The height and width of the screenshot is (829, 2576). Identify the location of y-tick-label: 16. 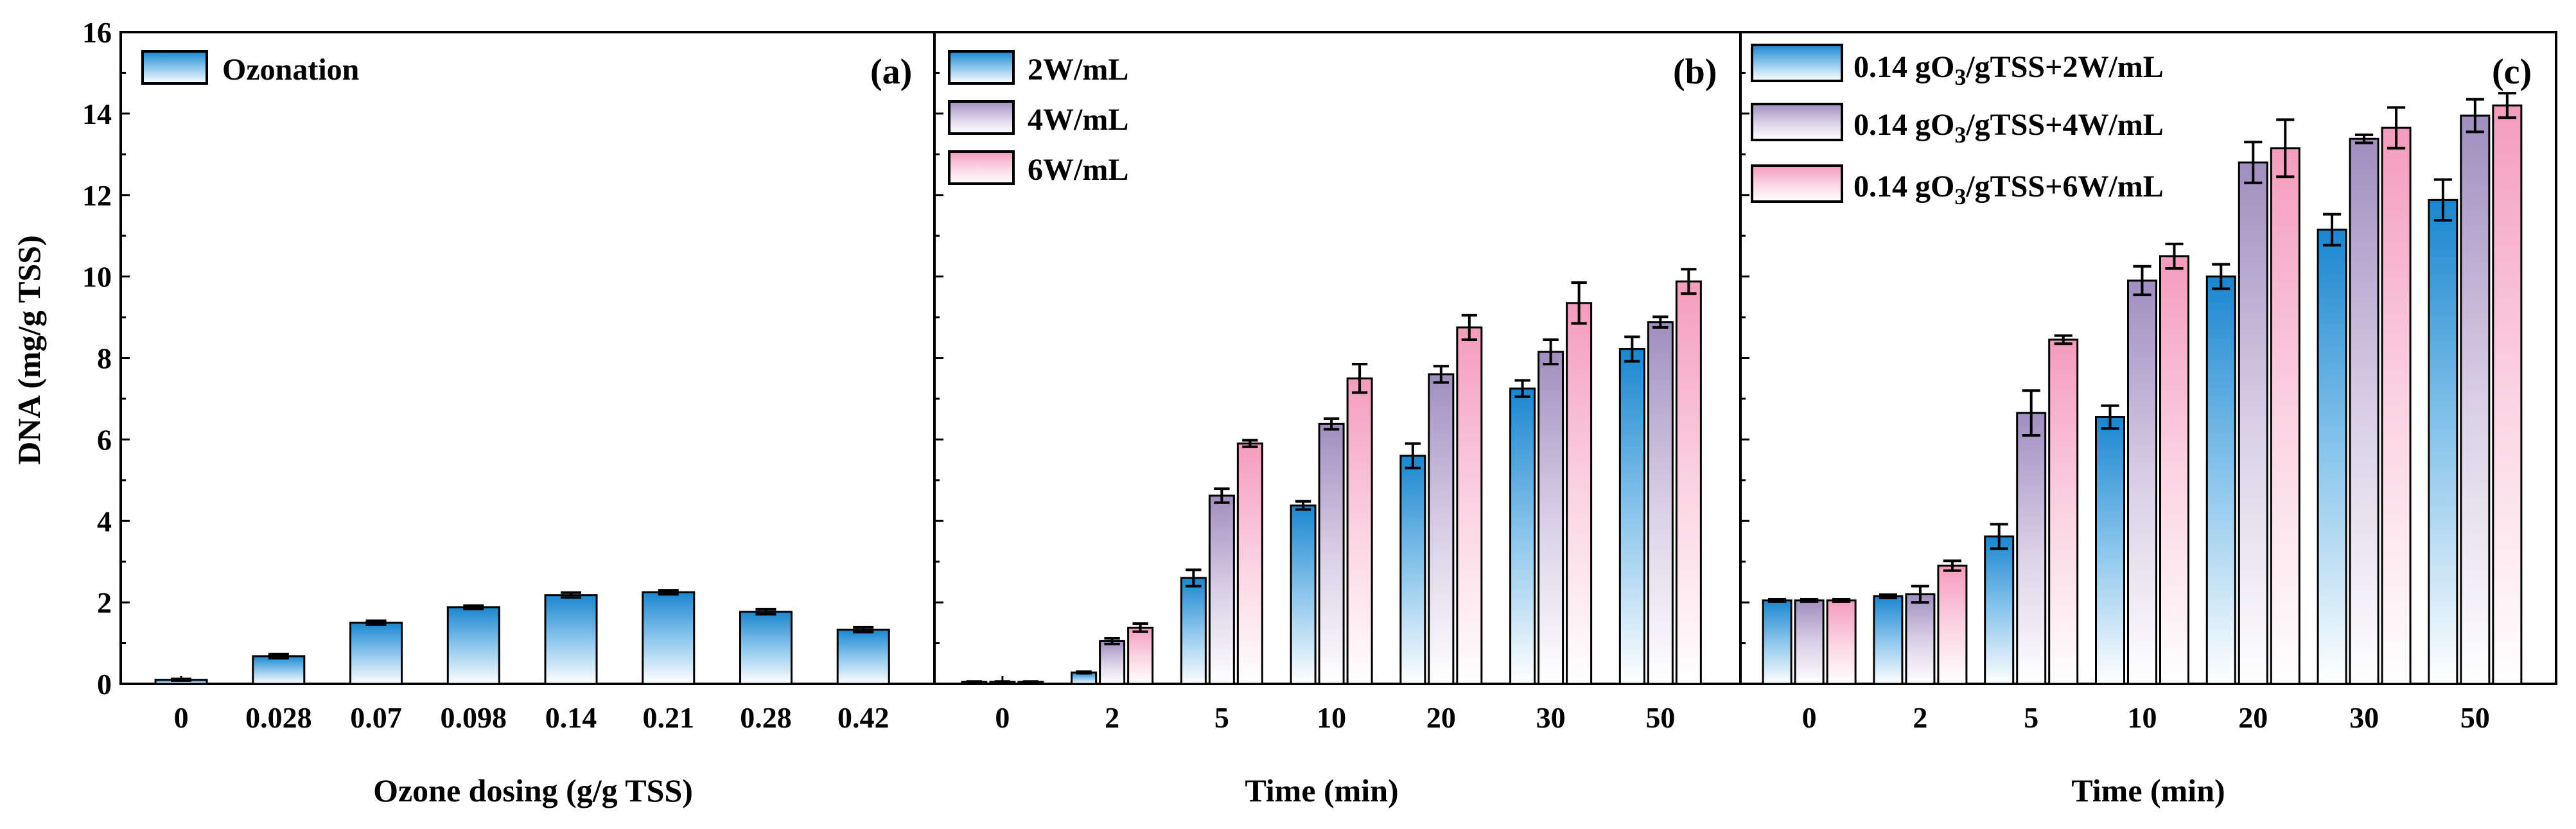
(97, 32).